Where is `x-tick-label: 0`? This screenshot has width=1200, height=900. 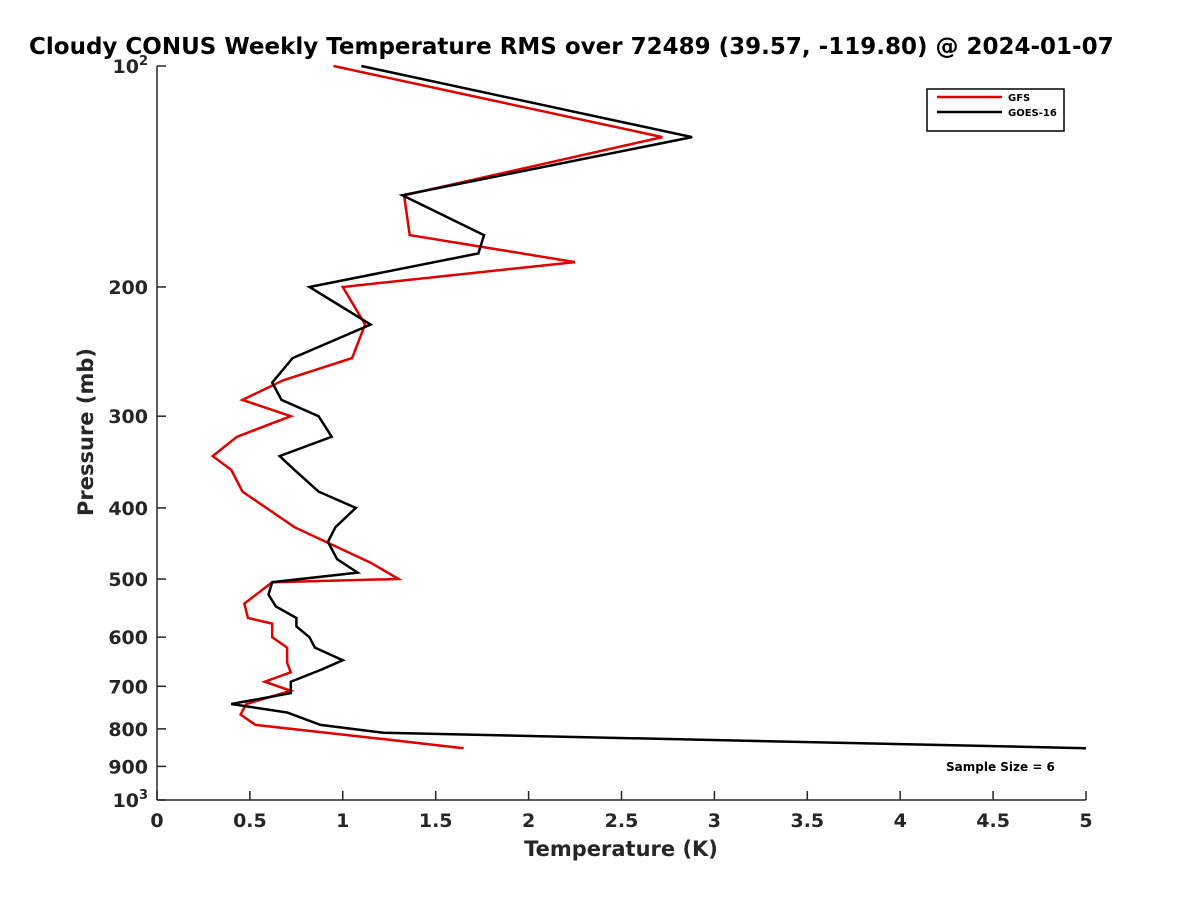 x-tick-label: 0 is located at coordinates (156, 821).